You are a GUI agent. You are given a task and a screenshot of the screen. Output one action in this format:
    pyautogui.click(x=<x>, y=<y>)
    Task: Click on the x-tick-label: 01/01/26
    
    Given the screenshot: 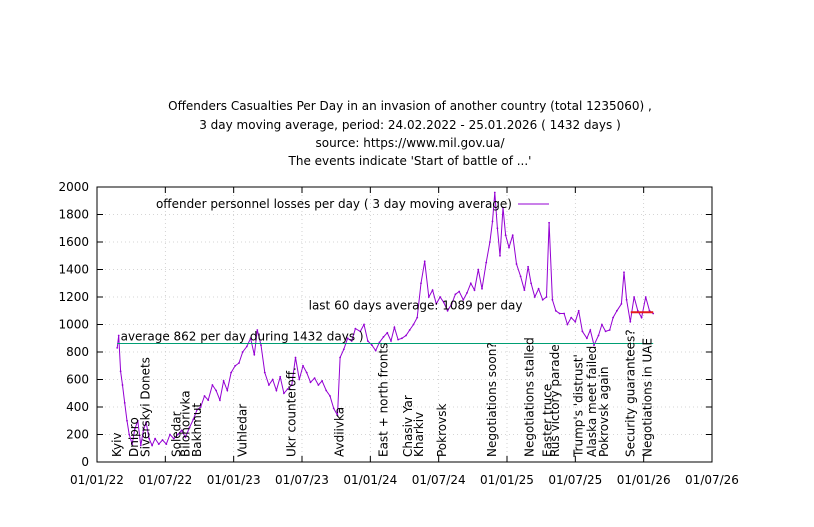 What is the action you would take?
    pyautogui.click(x=644, y=480)
    